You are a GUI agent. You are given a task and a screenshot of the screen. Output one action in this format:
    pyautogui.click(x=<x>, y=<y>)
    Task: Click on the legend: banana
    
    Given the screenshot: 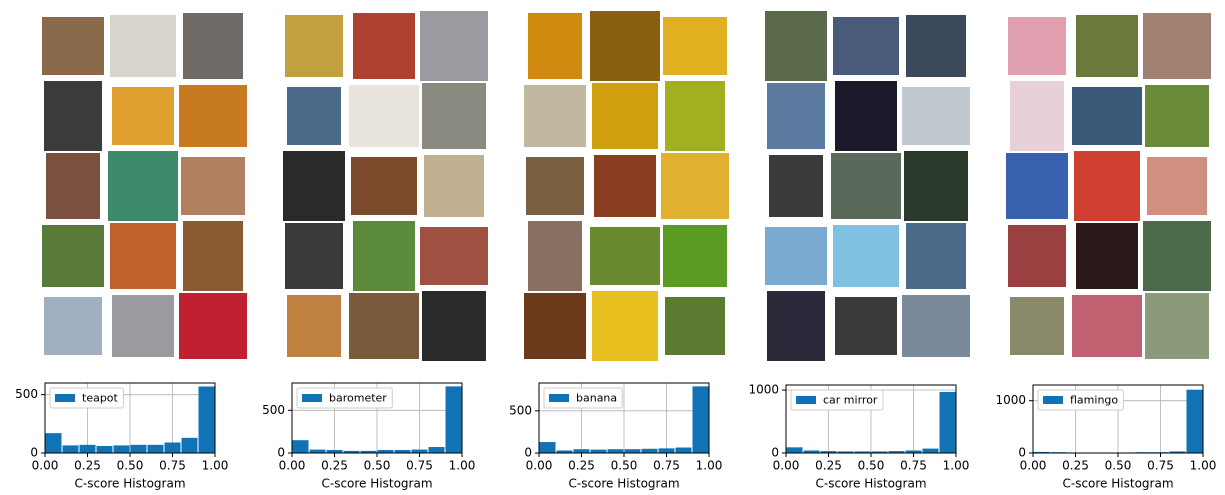 What is the action you would take?
    pyautogui.click(x=583, y=398)
    